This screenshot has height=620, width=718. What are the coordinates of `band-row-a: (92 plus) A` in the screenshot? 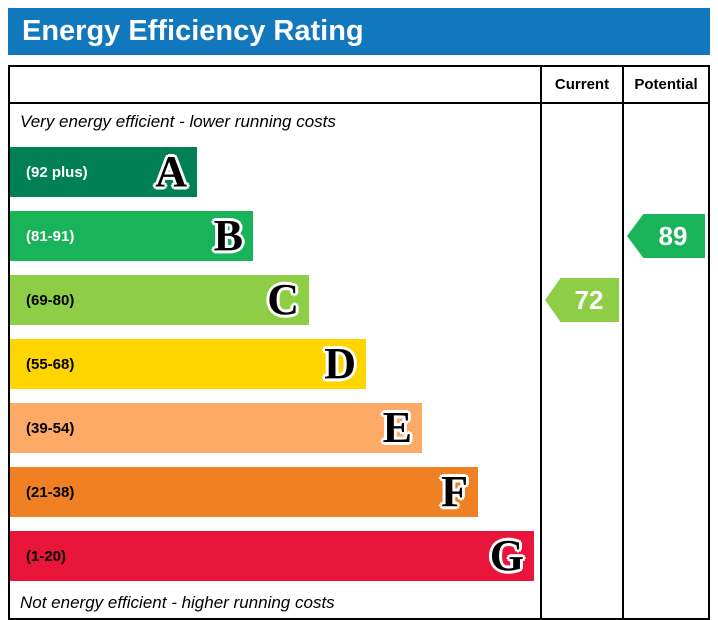 It's located at (275, 172).